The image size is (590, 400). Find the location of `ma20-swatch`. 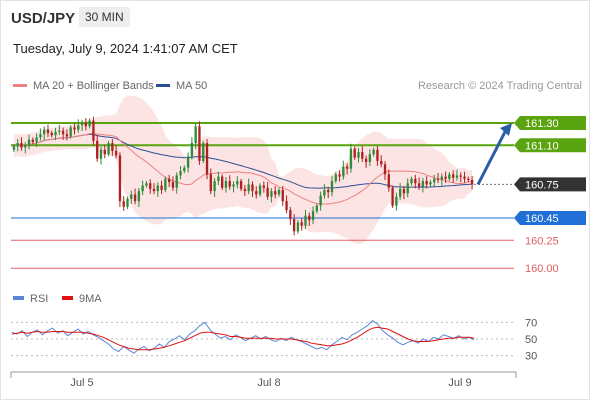

ma20-swatch is located at coordinates (20, 85).